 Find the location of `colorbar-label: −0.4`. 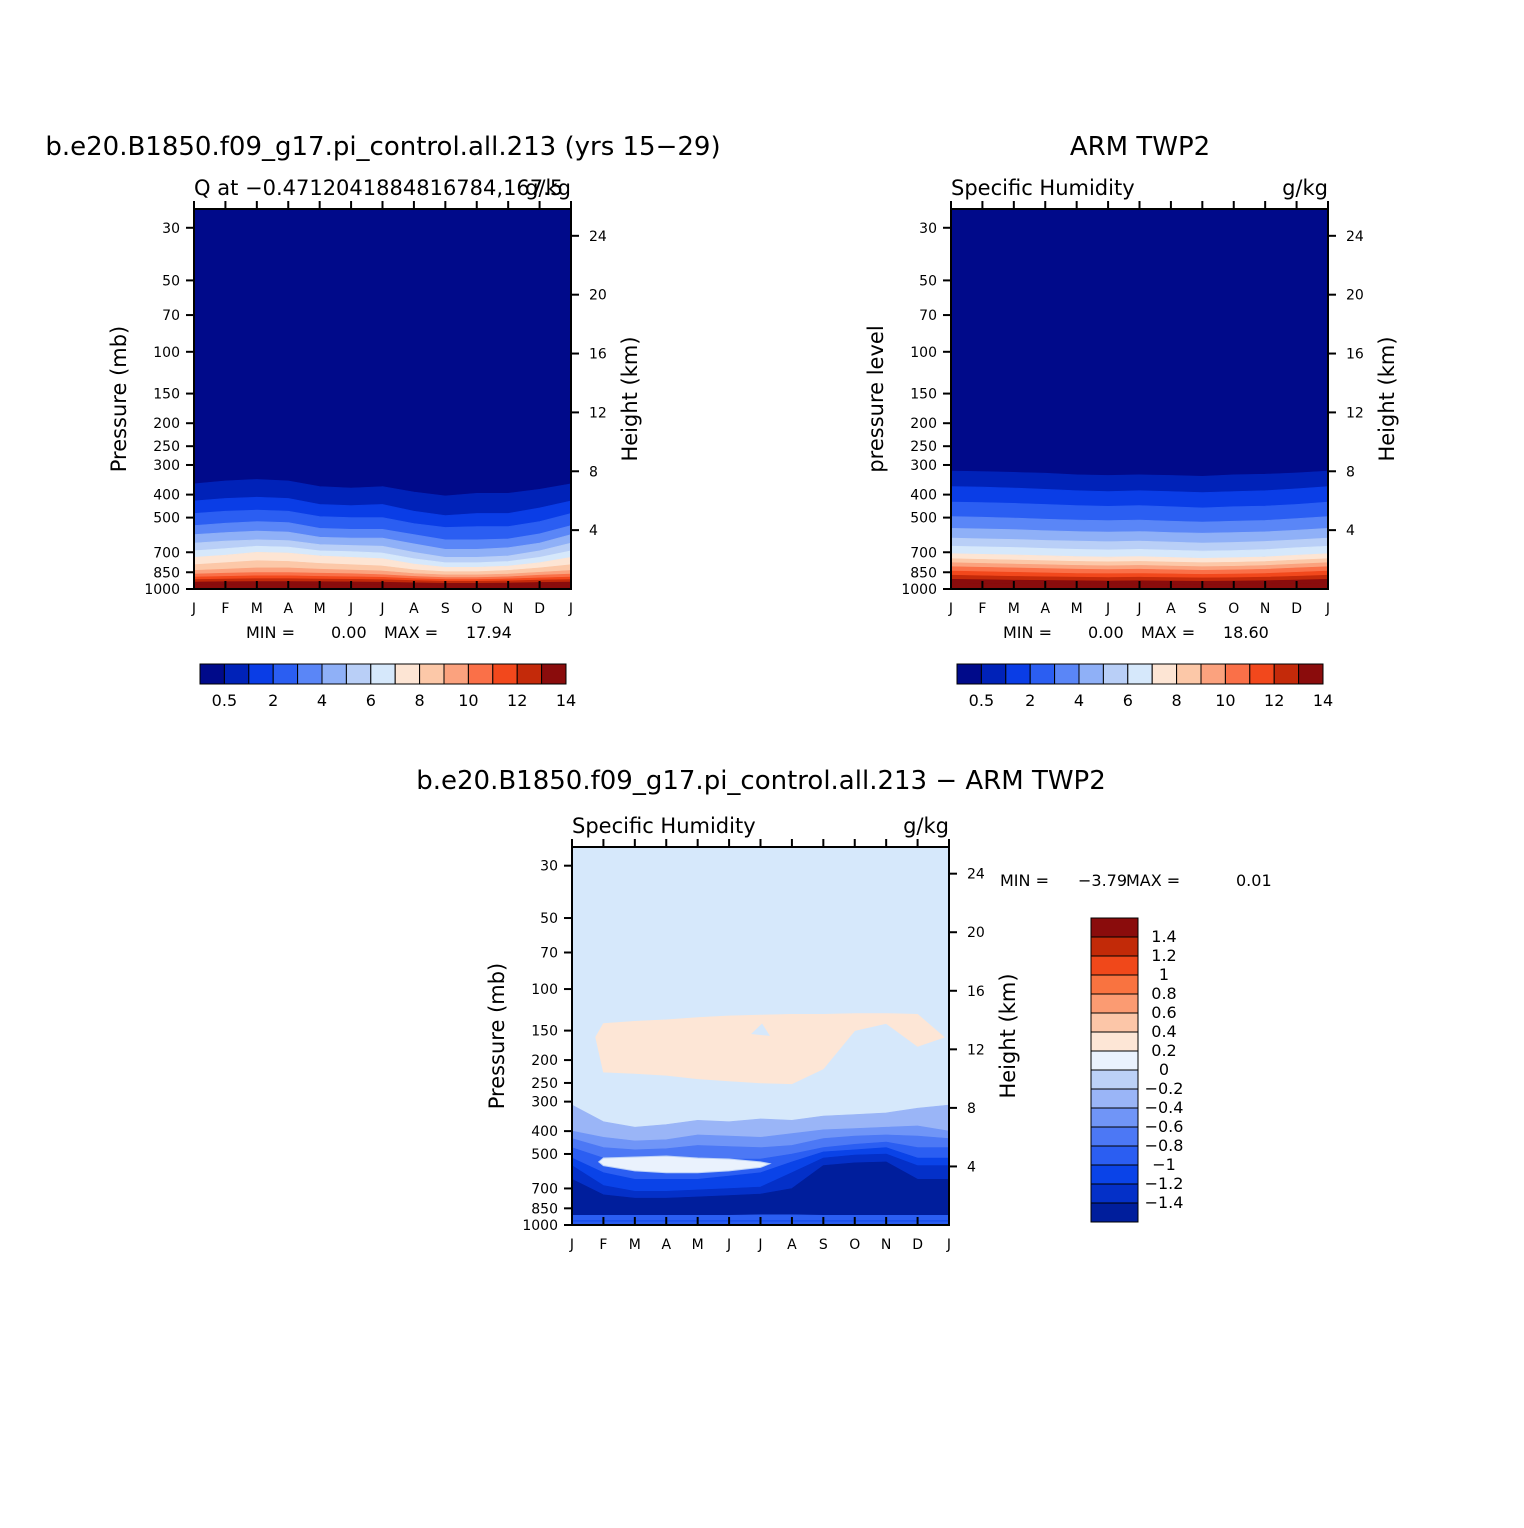

colorbar-label: −0.4 is located at coordinates (1164, 1107).